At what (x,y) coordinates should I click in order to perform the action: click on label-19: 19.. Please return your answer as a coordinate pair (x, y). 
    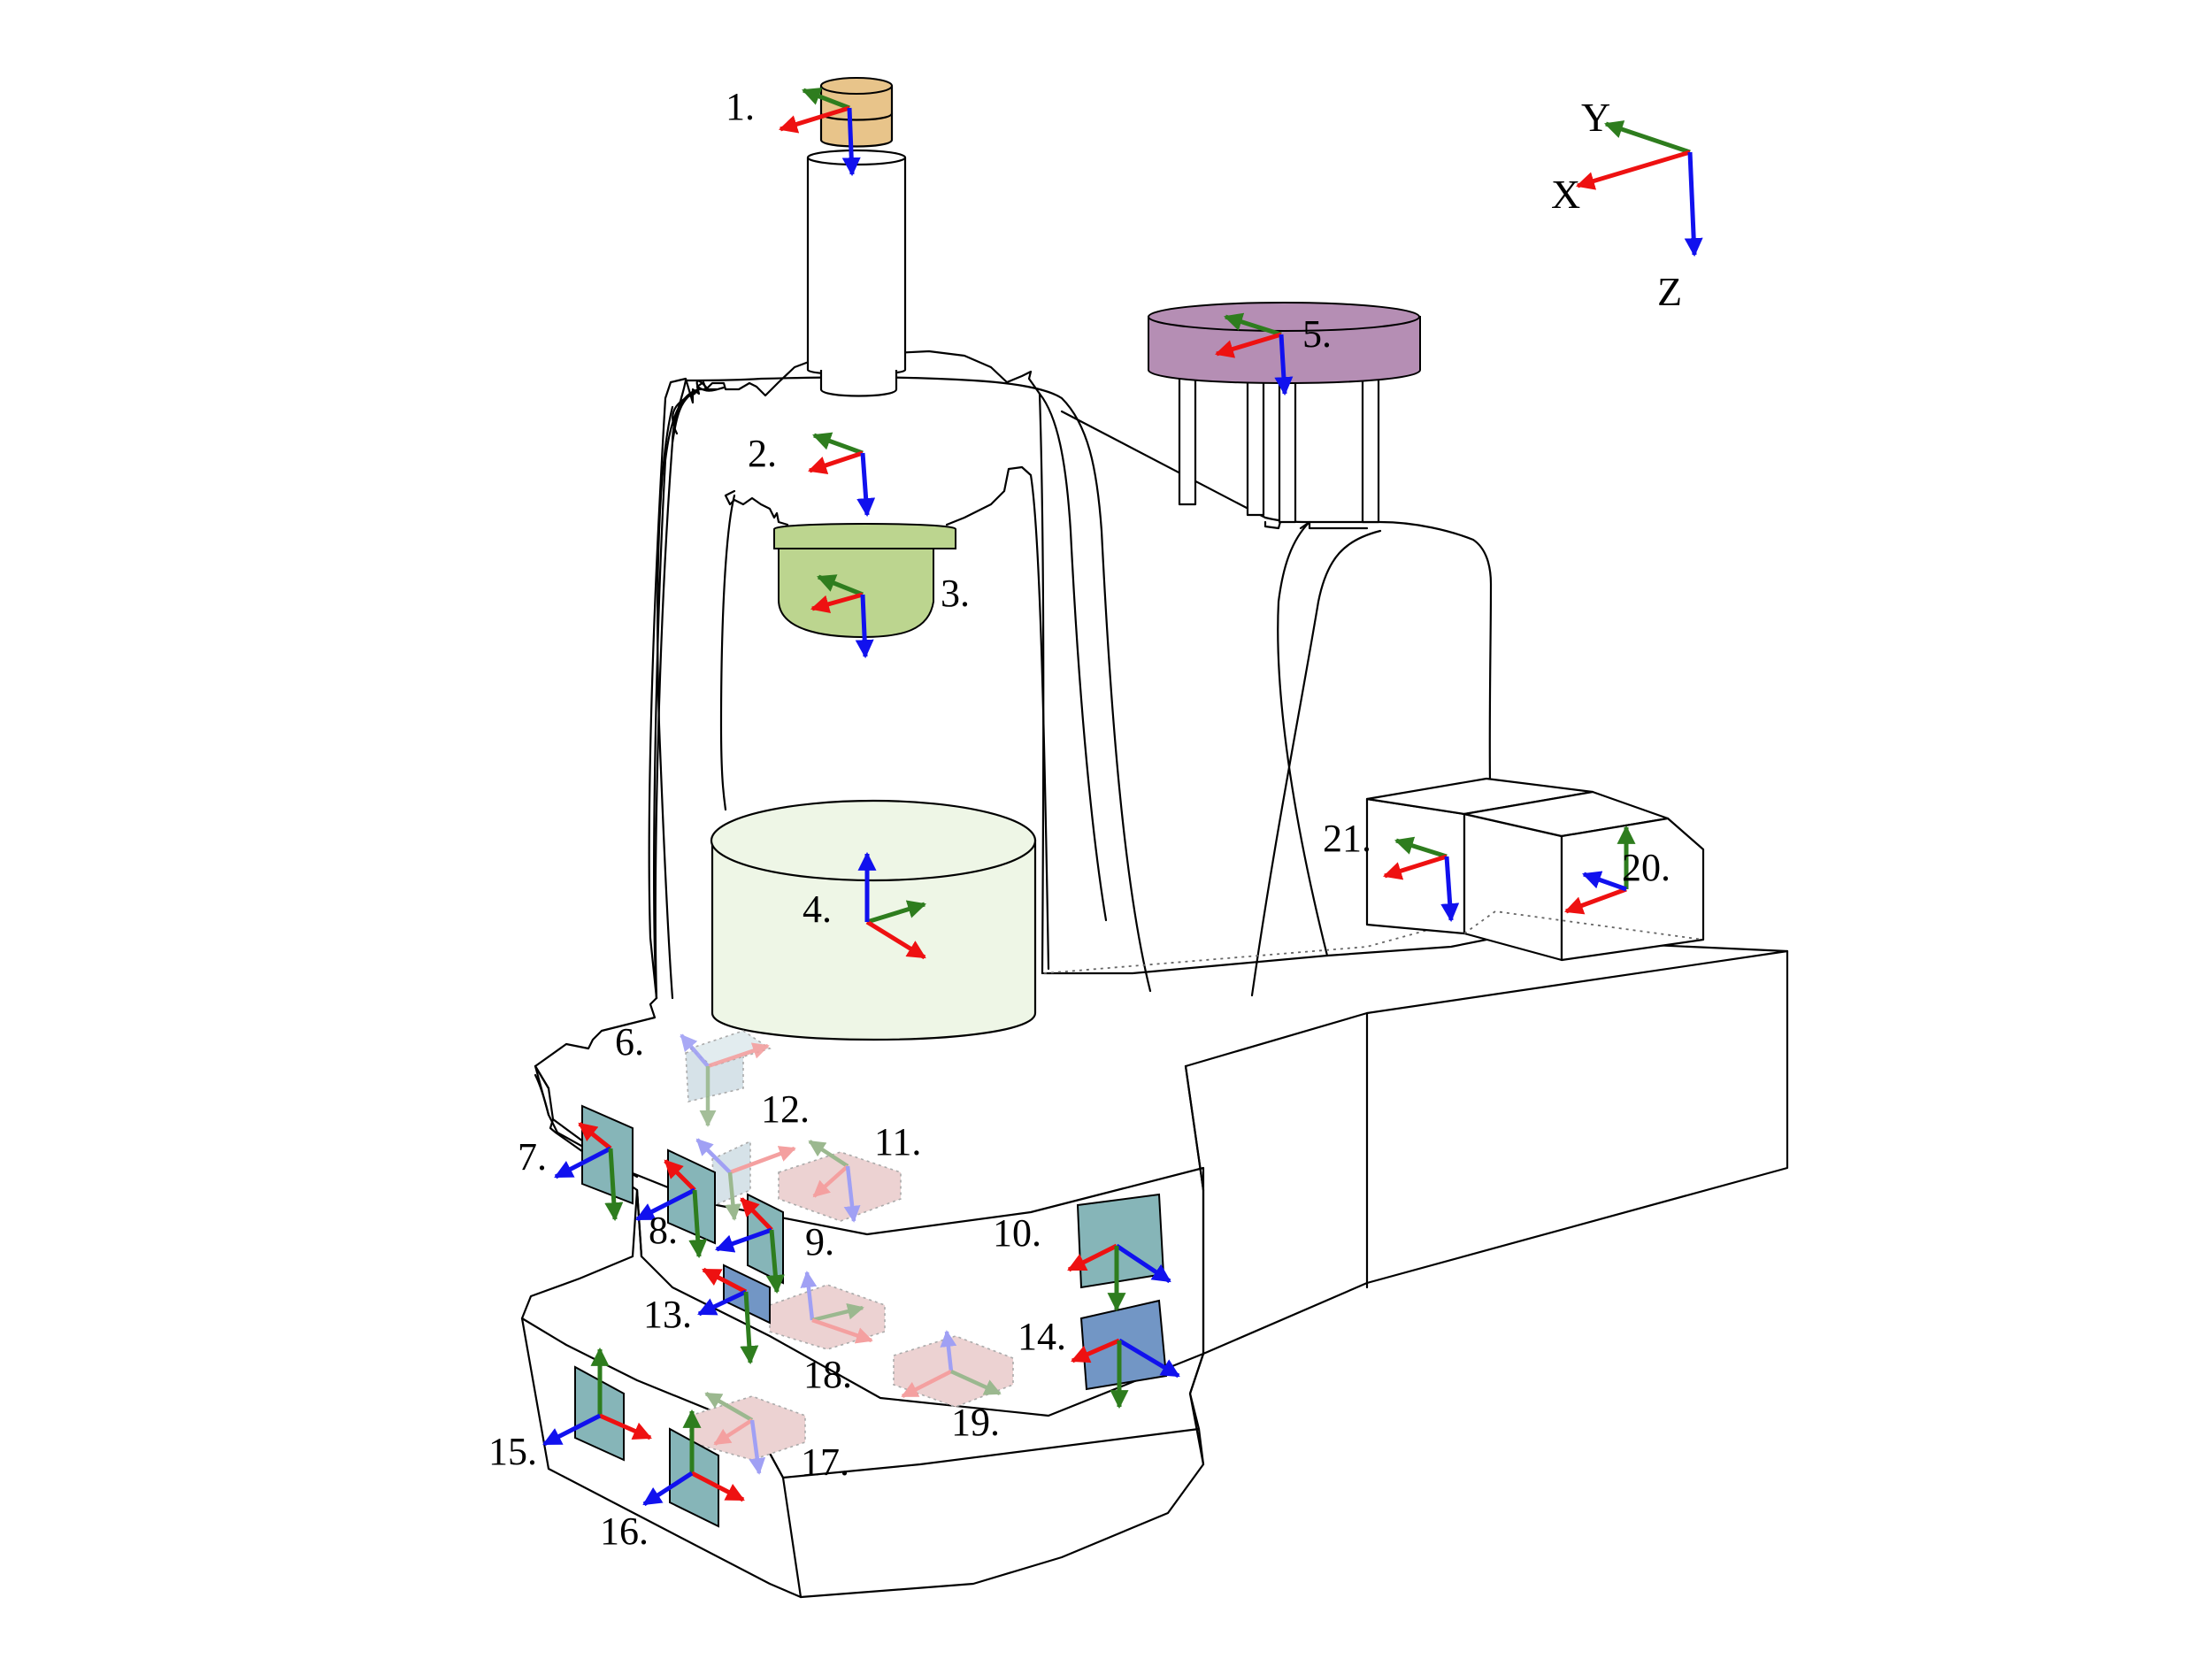
    Looking at the image, I should click on (975, 1423).